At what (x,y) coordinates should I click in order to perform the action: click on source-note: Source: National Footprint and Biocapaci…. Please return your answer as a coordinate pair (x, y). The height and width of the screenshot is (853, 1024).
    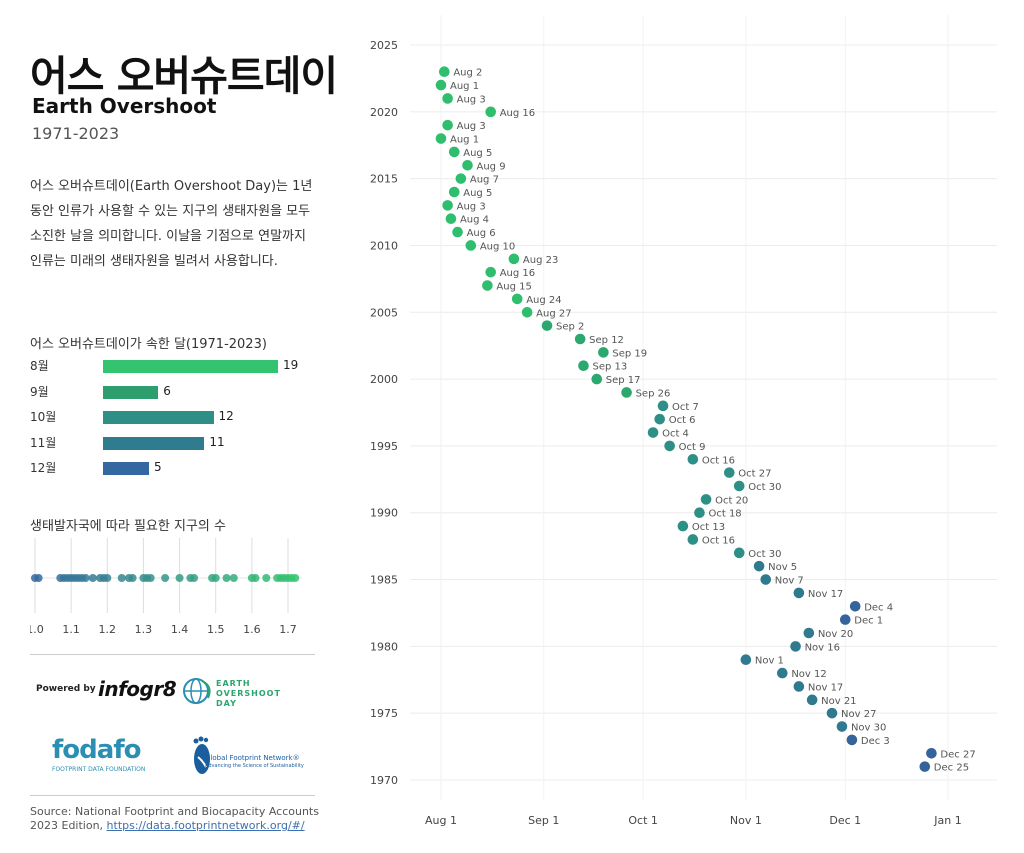
    Looking at the image, I should click on (174, 818).